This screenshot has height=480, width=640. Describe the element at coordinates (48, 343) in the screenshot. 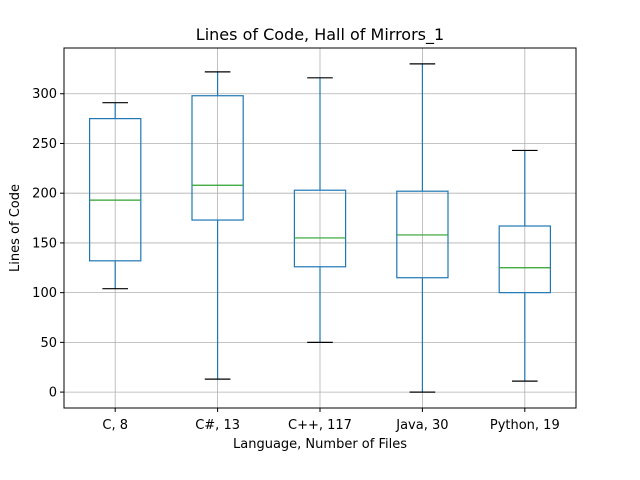

I see `y-tick-label: 50` at that location.